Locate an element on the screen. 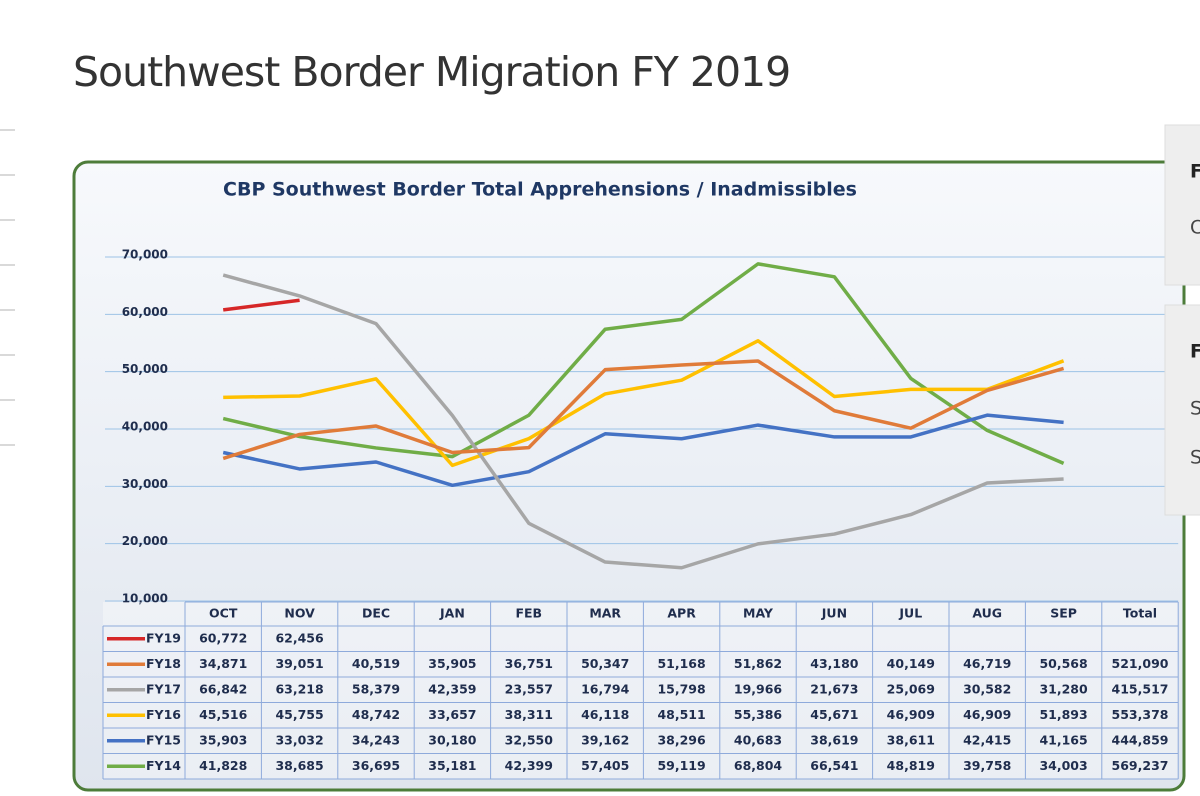  table-cell: 38,296 is located at coordinates (681, 739).